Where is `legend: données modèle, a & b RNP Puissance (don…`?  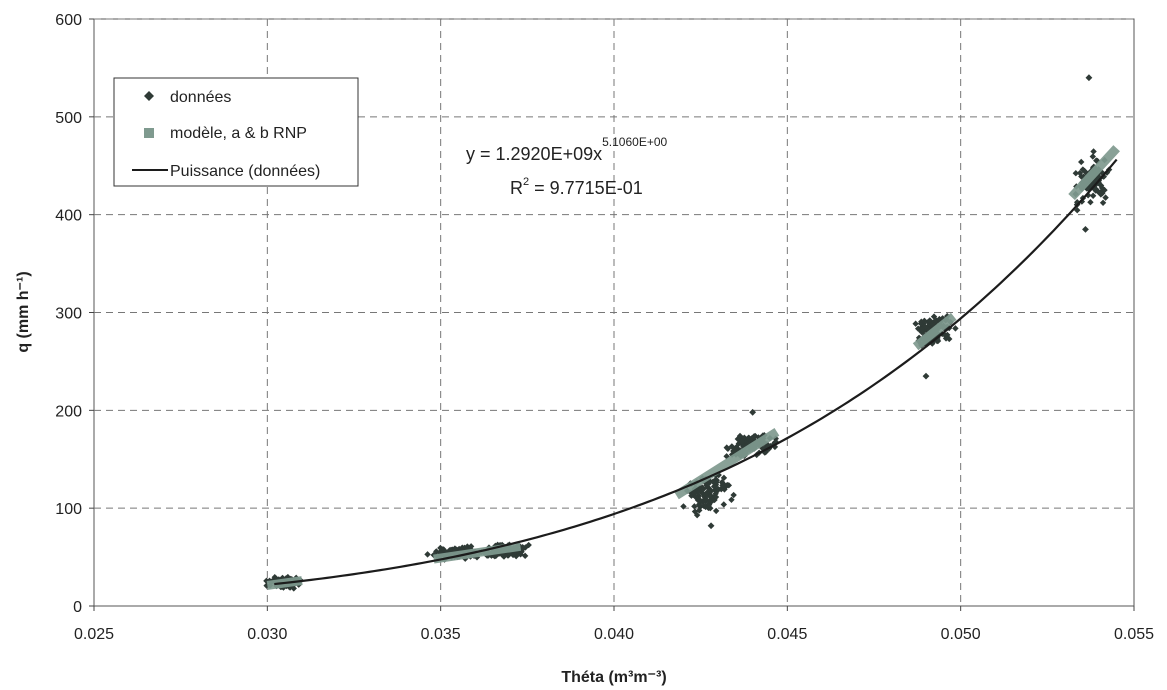
legend: données modèle, a & b RNP Puissance (don… is located at coordinates (236, 132).